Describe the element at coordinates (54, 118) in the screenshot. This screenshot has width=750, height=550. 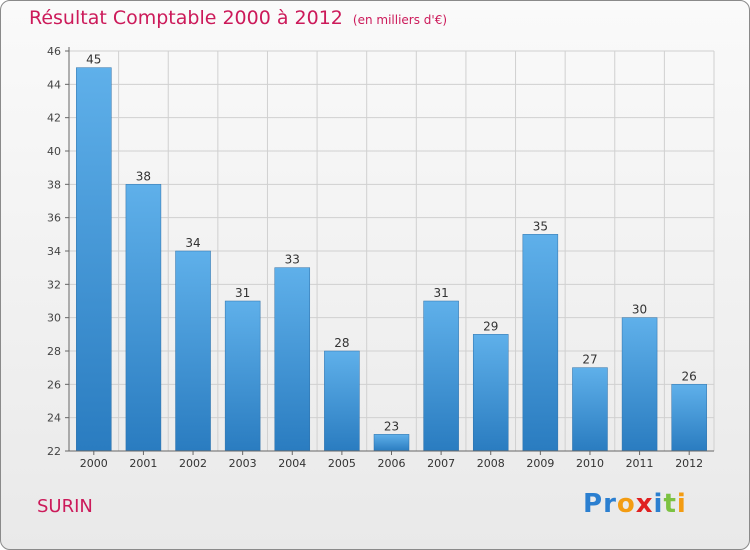
I see `y-tick-label: 42` at that location.